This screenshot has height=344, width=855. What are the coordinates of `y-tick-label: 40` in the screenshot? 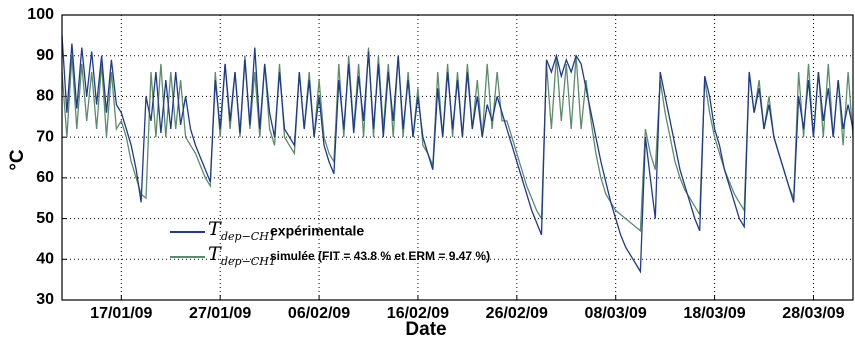 It's located at (45, 259).